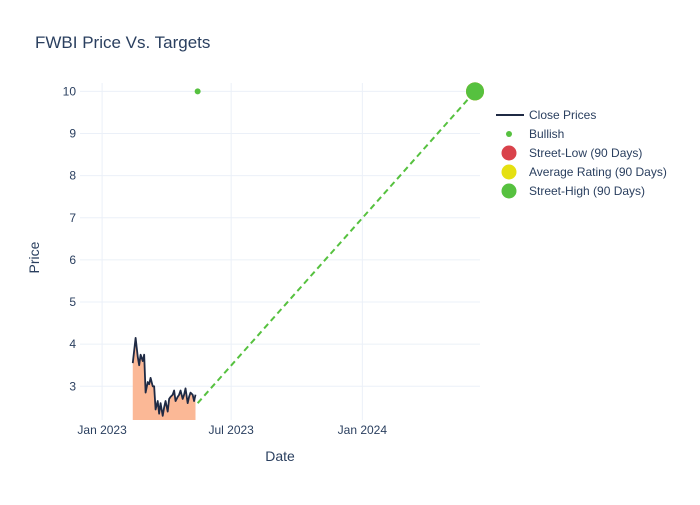  What do you see at coordinates (34, 257) in the screenshot?
I see `y-axis-title: Price` at bounding box center [34, 257].